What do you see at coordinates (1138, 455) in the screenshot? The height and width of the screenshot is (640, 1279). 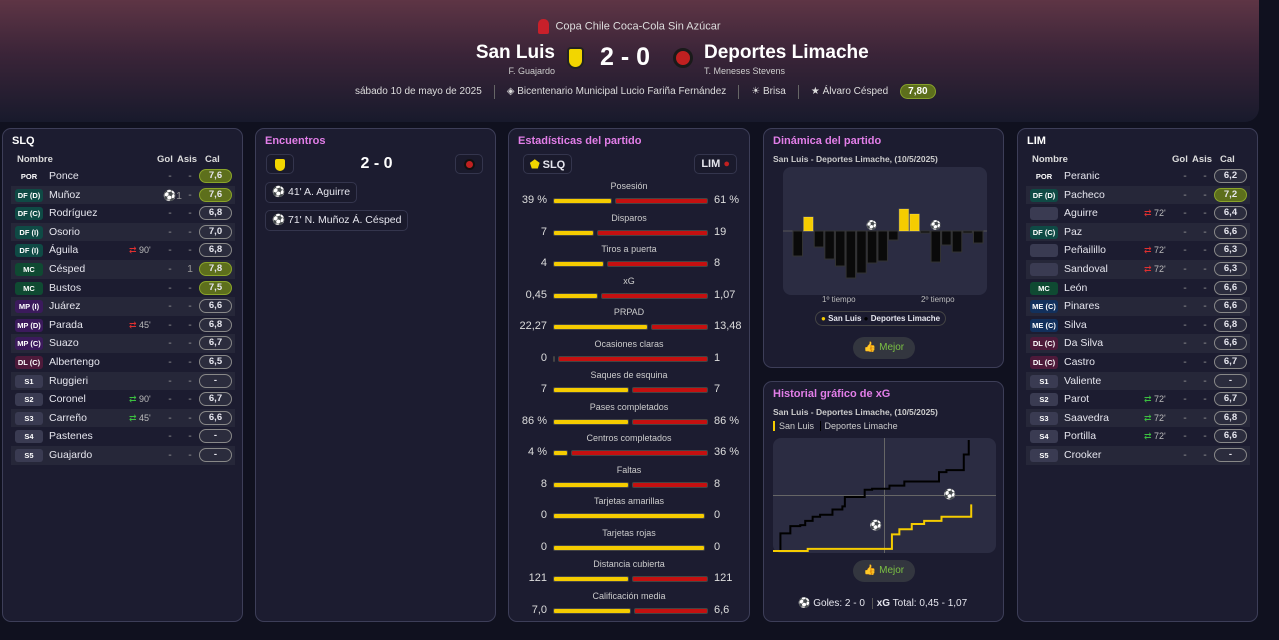 I see `player-row: S5 Crooker - - -` at bounding box center [1138, 455].